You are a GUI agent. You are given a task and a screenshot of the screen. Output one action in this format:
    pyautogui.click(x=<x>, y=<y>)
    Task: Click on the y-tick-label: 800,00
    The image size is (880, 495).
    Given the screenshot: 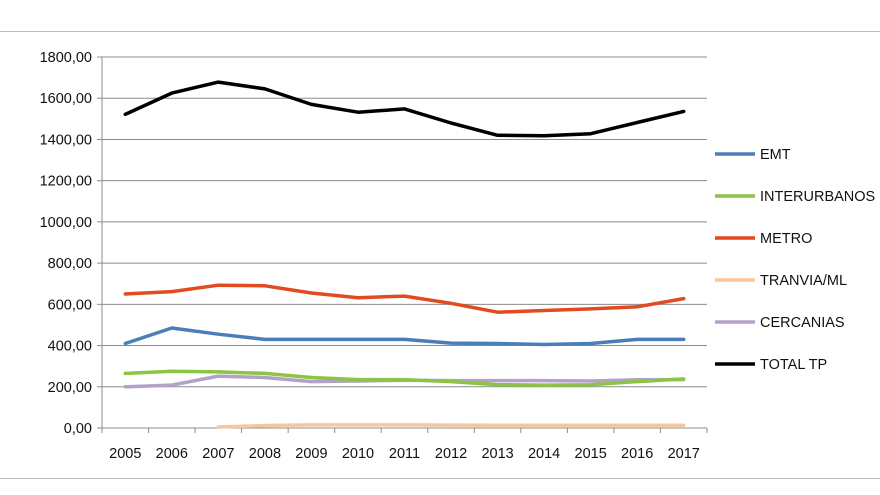 What is the action you would take?
    pyautogui.click(x=70, y=264)
    